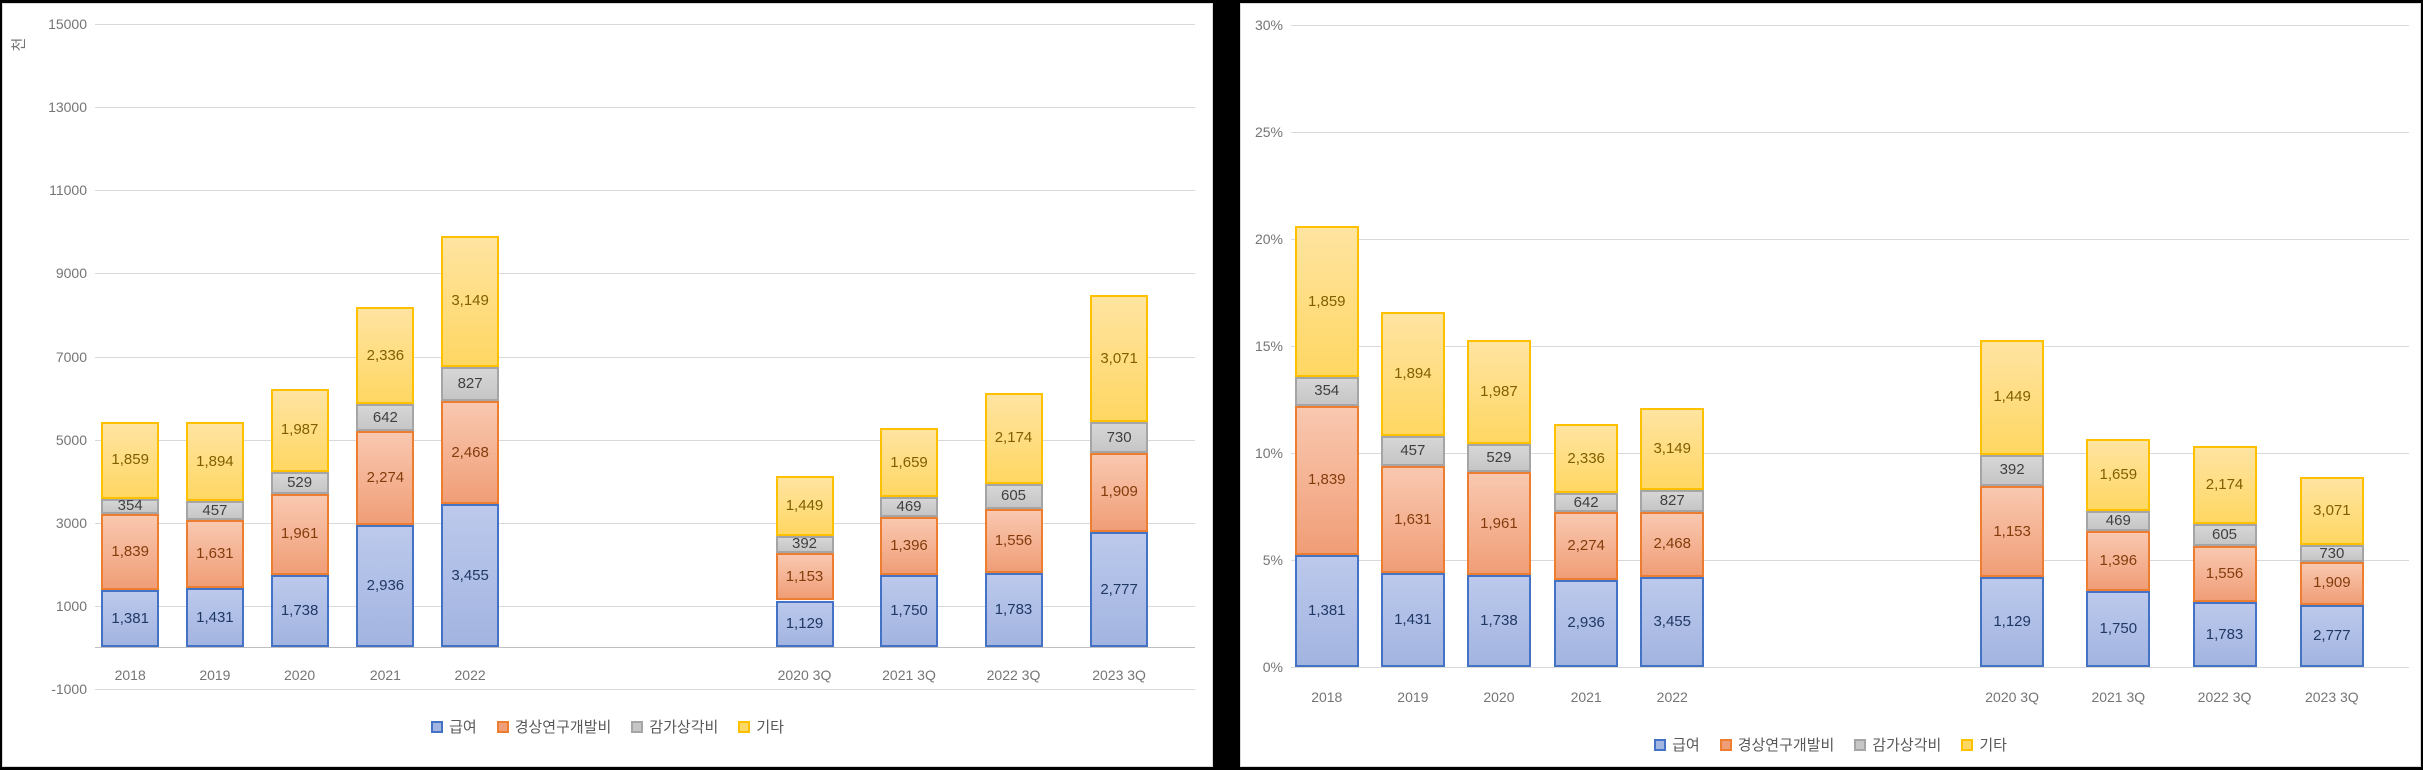 The width and height of the screenshot is (2423, 770). I want to click on legend-label: 급여, so click(1686, 745).